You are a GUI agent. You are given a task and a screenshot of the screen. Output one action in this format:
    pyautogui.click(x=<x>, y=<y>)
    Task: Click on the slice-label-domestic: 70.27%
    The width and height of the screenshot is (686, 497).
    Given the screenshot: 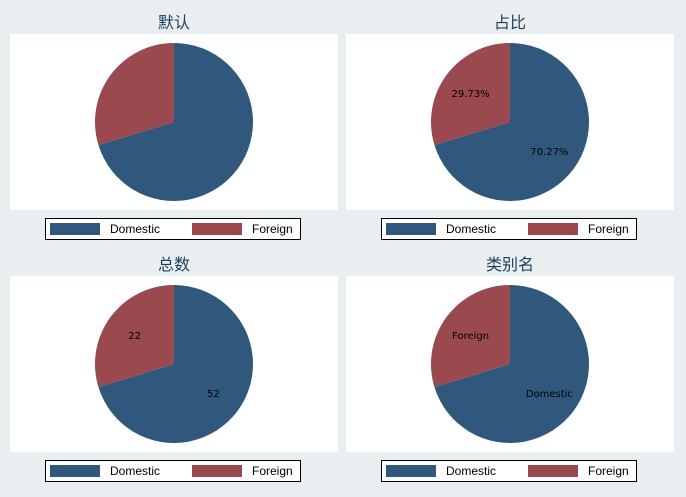 What is the action you would take?
    pyautogui.click(x=549, y=152)
    